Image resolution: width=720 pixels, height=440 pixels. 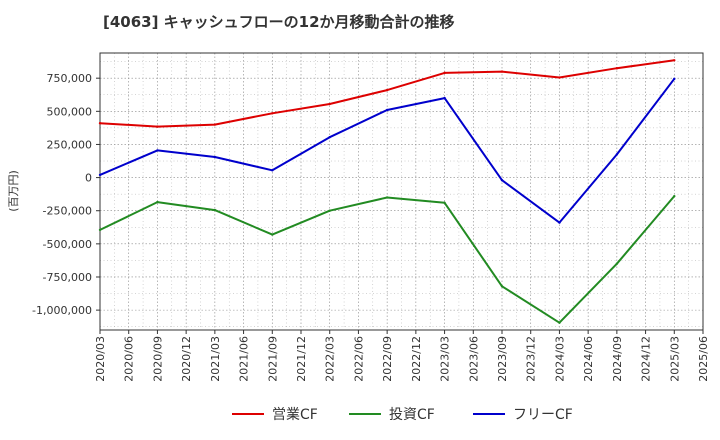 What do you see at coordinates (473, 359) in the screenshot?
I see `x-tick-label: 2023/06` at bounding box center [473, 359].